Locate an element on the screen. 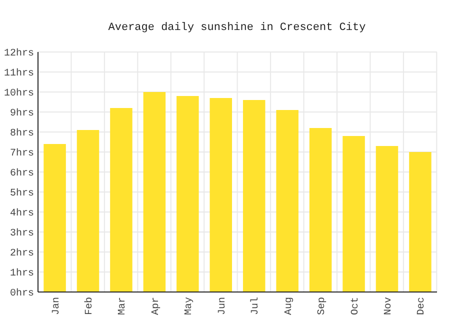  y-tick-label: 11hrs is located at coordinates (19, 74).